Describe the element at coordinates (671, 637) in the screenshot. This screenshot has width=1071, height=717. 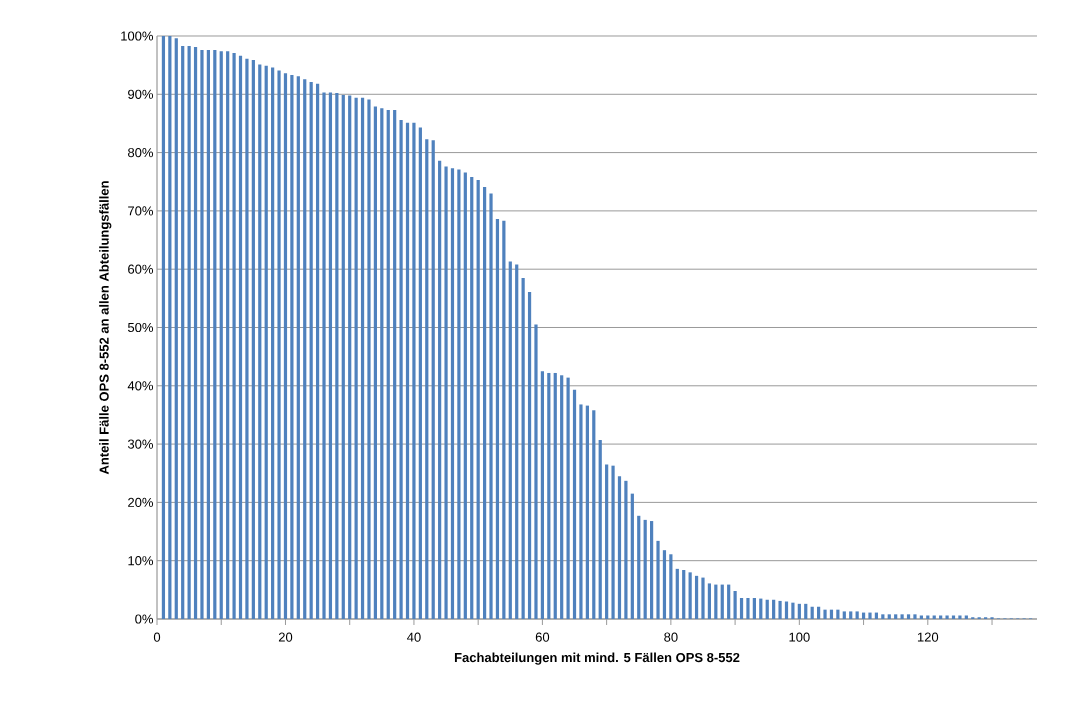
I see `x-tick-label: 80` at that location.